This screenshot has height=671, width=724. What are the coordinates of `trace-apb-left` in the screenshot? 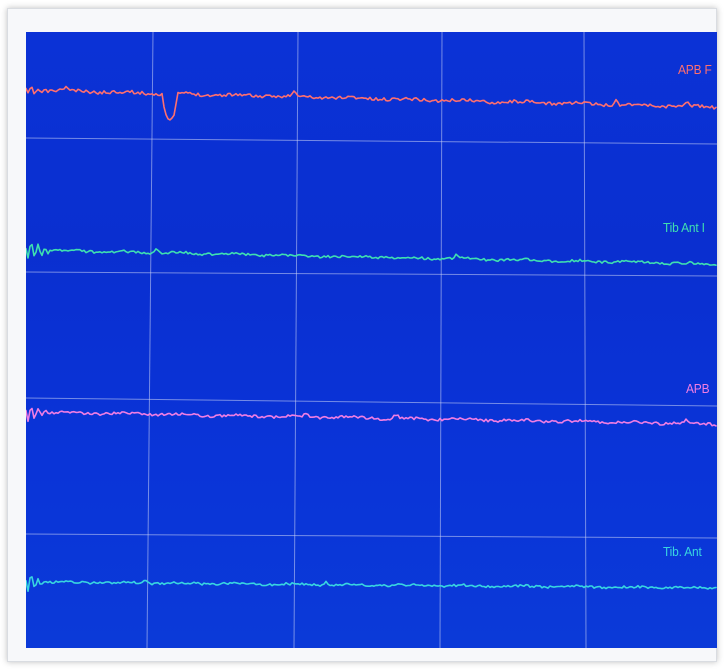 It's located at (371, 417).